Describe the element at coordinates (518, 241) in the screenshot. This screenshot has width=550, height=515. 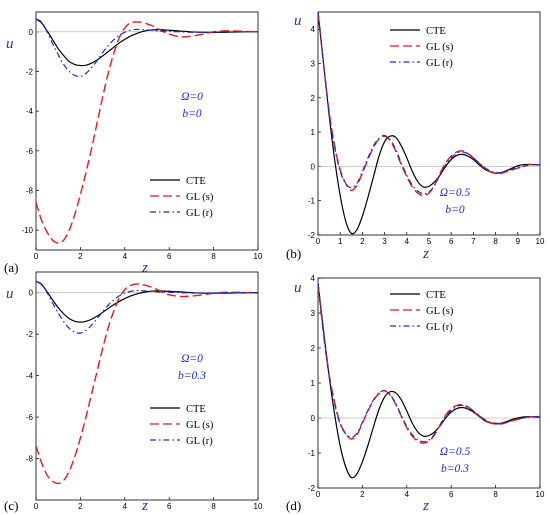
I see `x-tick-label: 9` at that location.